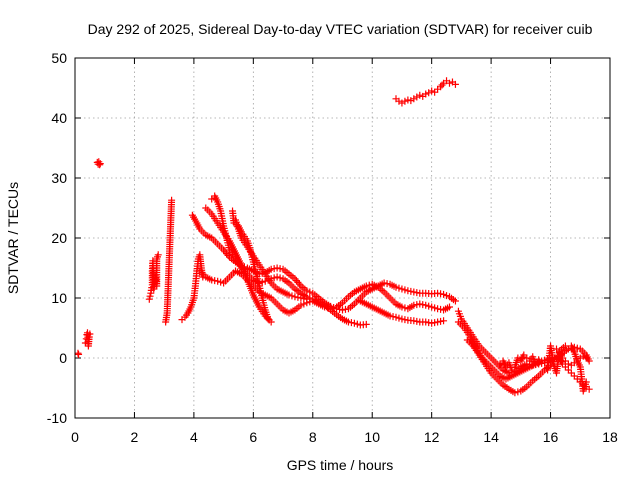  I want to click on x-tick-label: 8, so click(313, 437).